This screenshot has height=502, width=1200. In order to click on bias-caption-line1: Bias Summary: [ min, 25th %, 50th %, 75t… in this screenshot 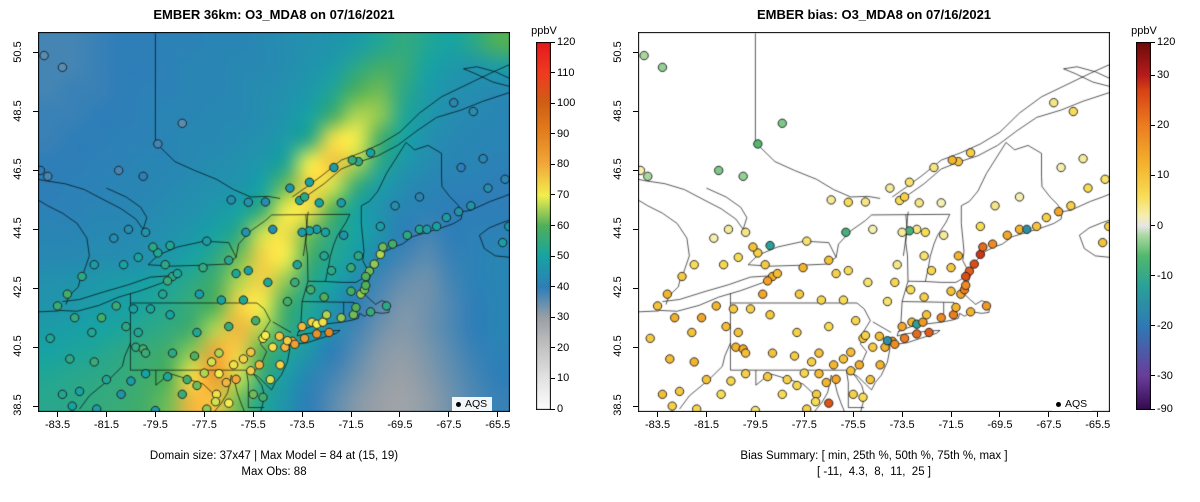, I will do `click(874, 456)`.